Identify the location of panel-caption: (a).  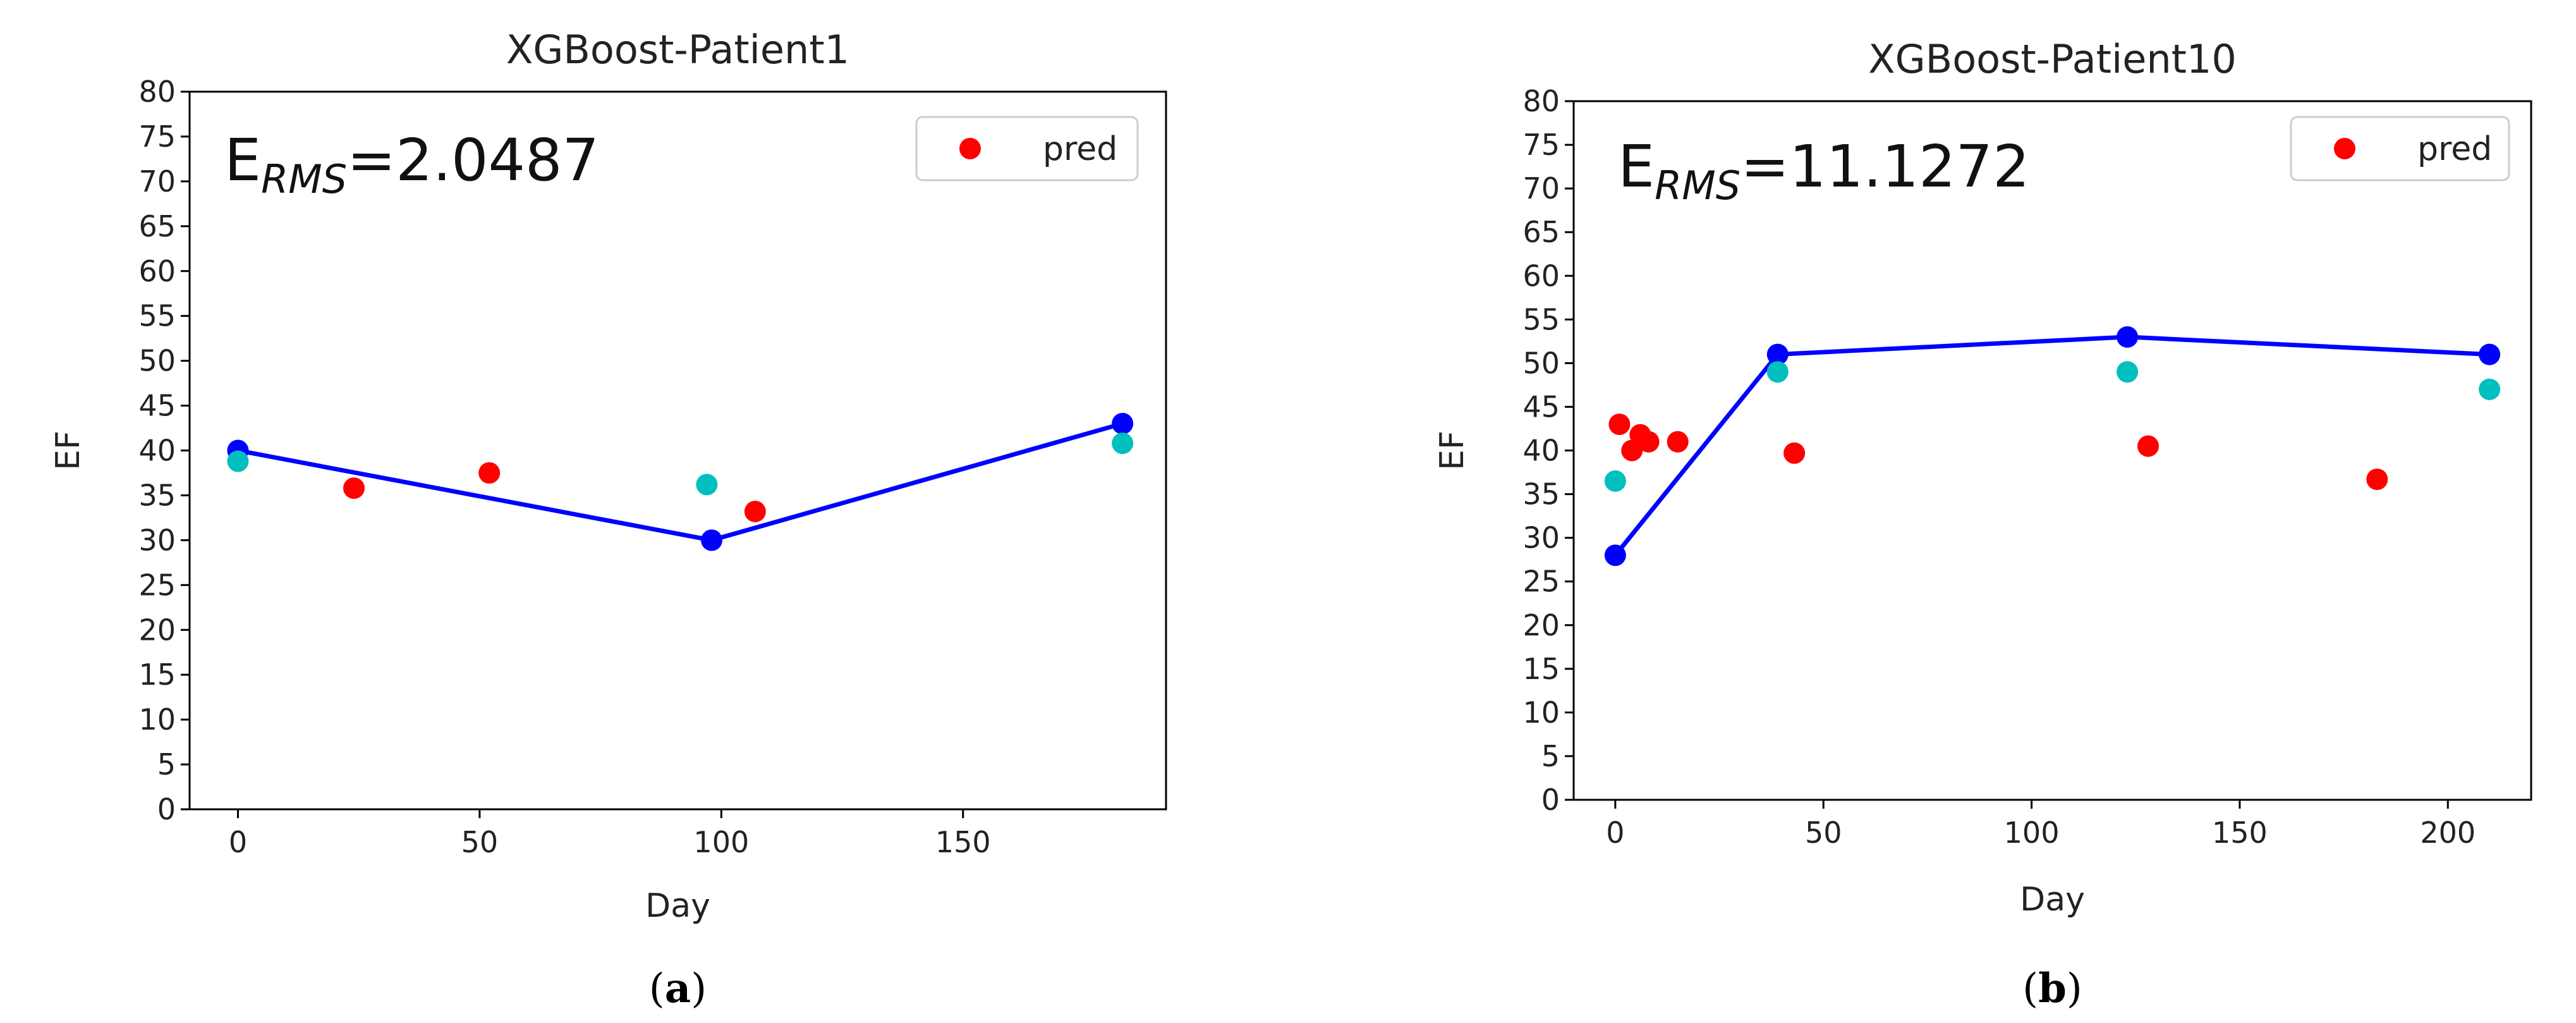
(678, 988).